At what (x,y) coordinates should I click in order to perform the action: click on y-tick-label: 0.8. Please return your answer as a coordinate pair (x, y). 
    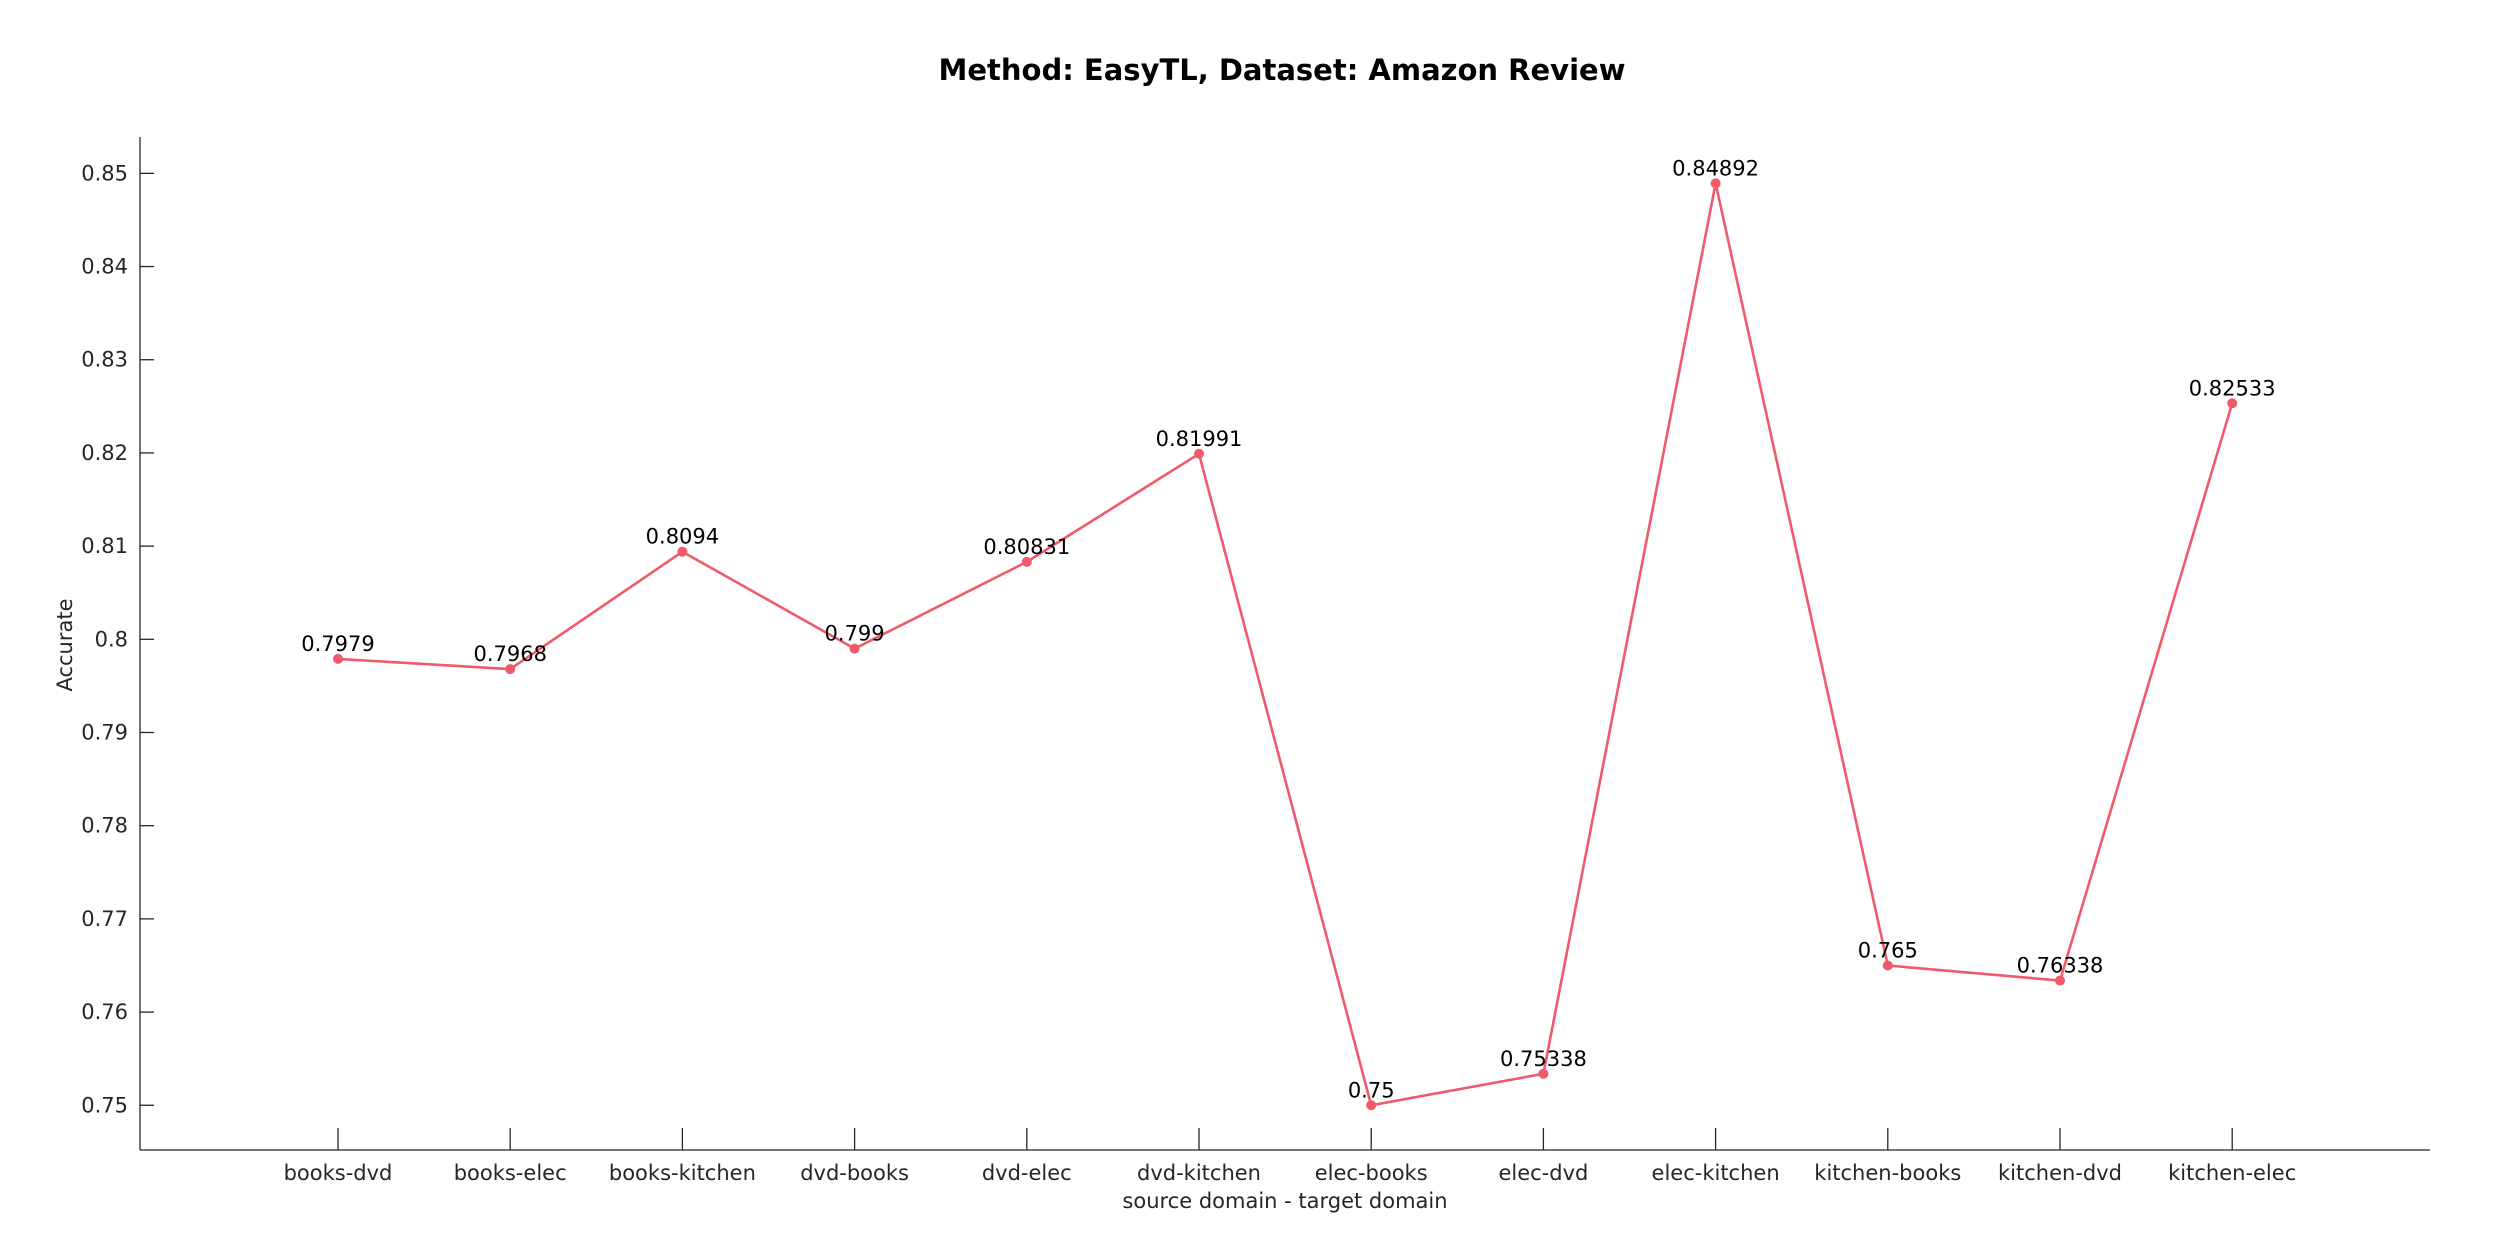
    Looking at the image, I should click on (111, 639).